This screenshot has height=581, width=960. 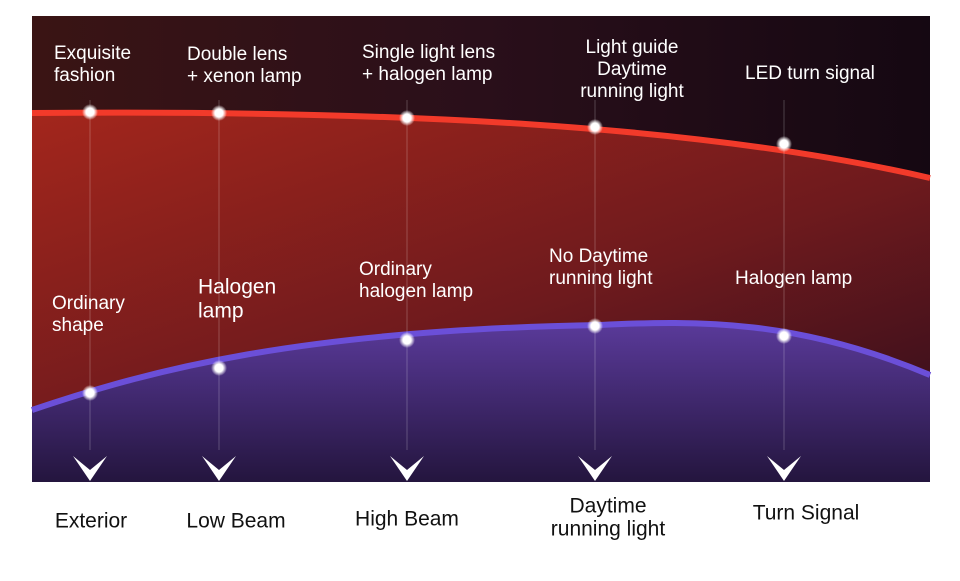 I want to click on feature-label: + xenon lamp, so click(x=244, y=76).